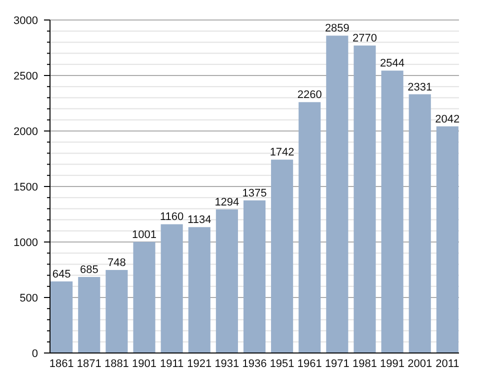  What do you see at coordinates (26, 187) in the screenshot?
I see `y-tick-label: 1500` at bounding box center [26, 187].